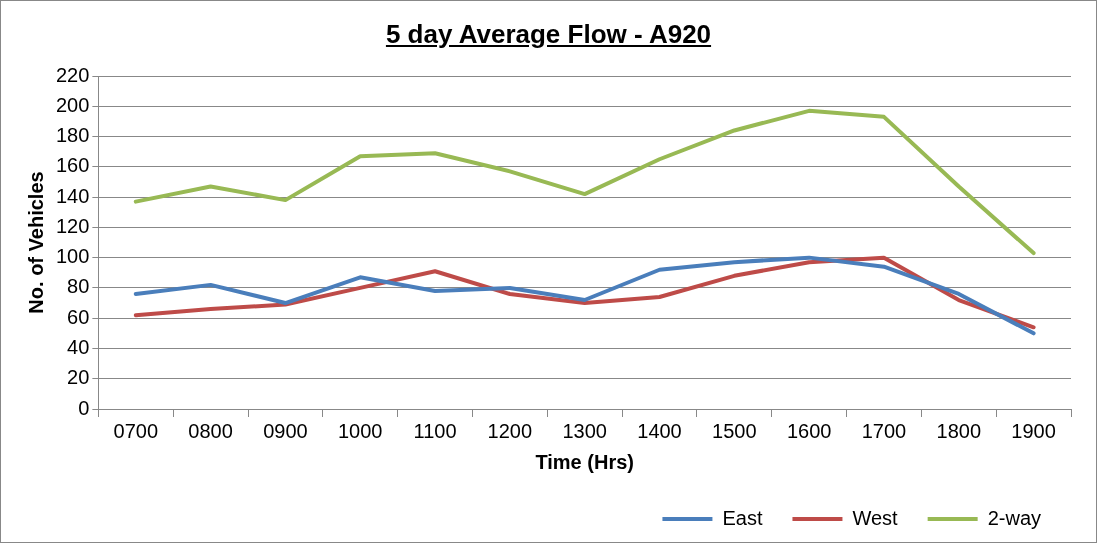 Image resolution: width=1097 pixels, height=543 pixels. I want to click on x-tick-label: 1500, so click(734, 430).